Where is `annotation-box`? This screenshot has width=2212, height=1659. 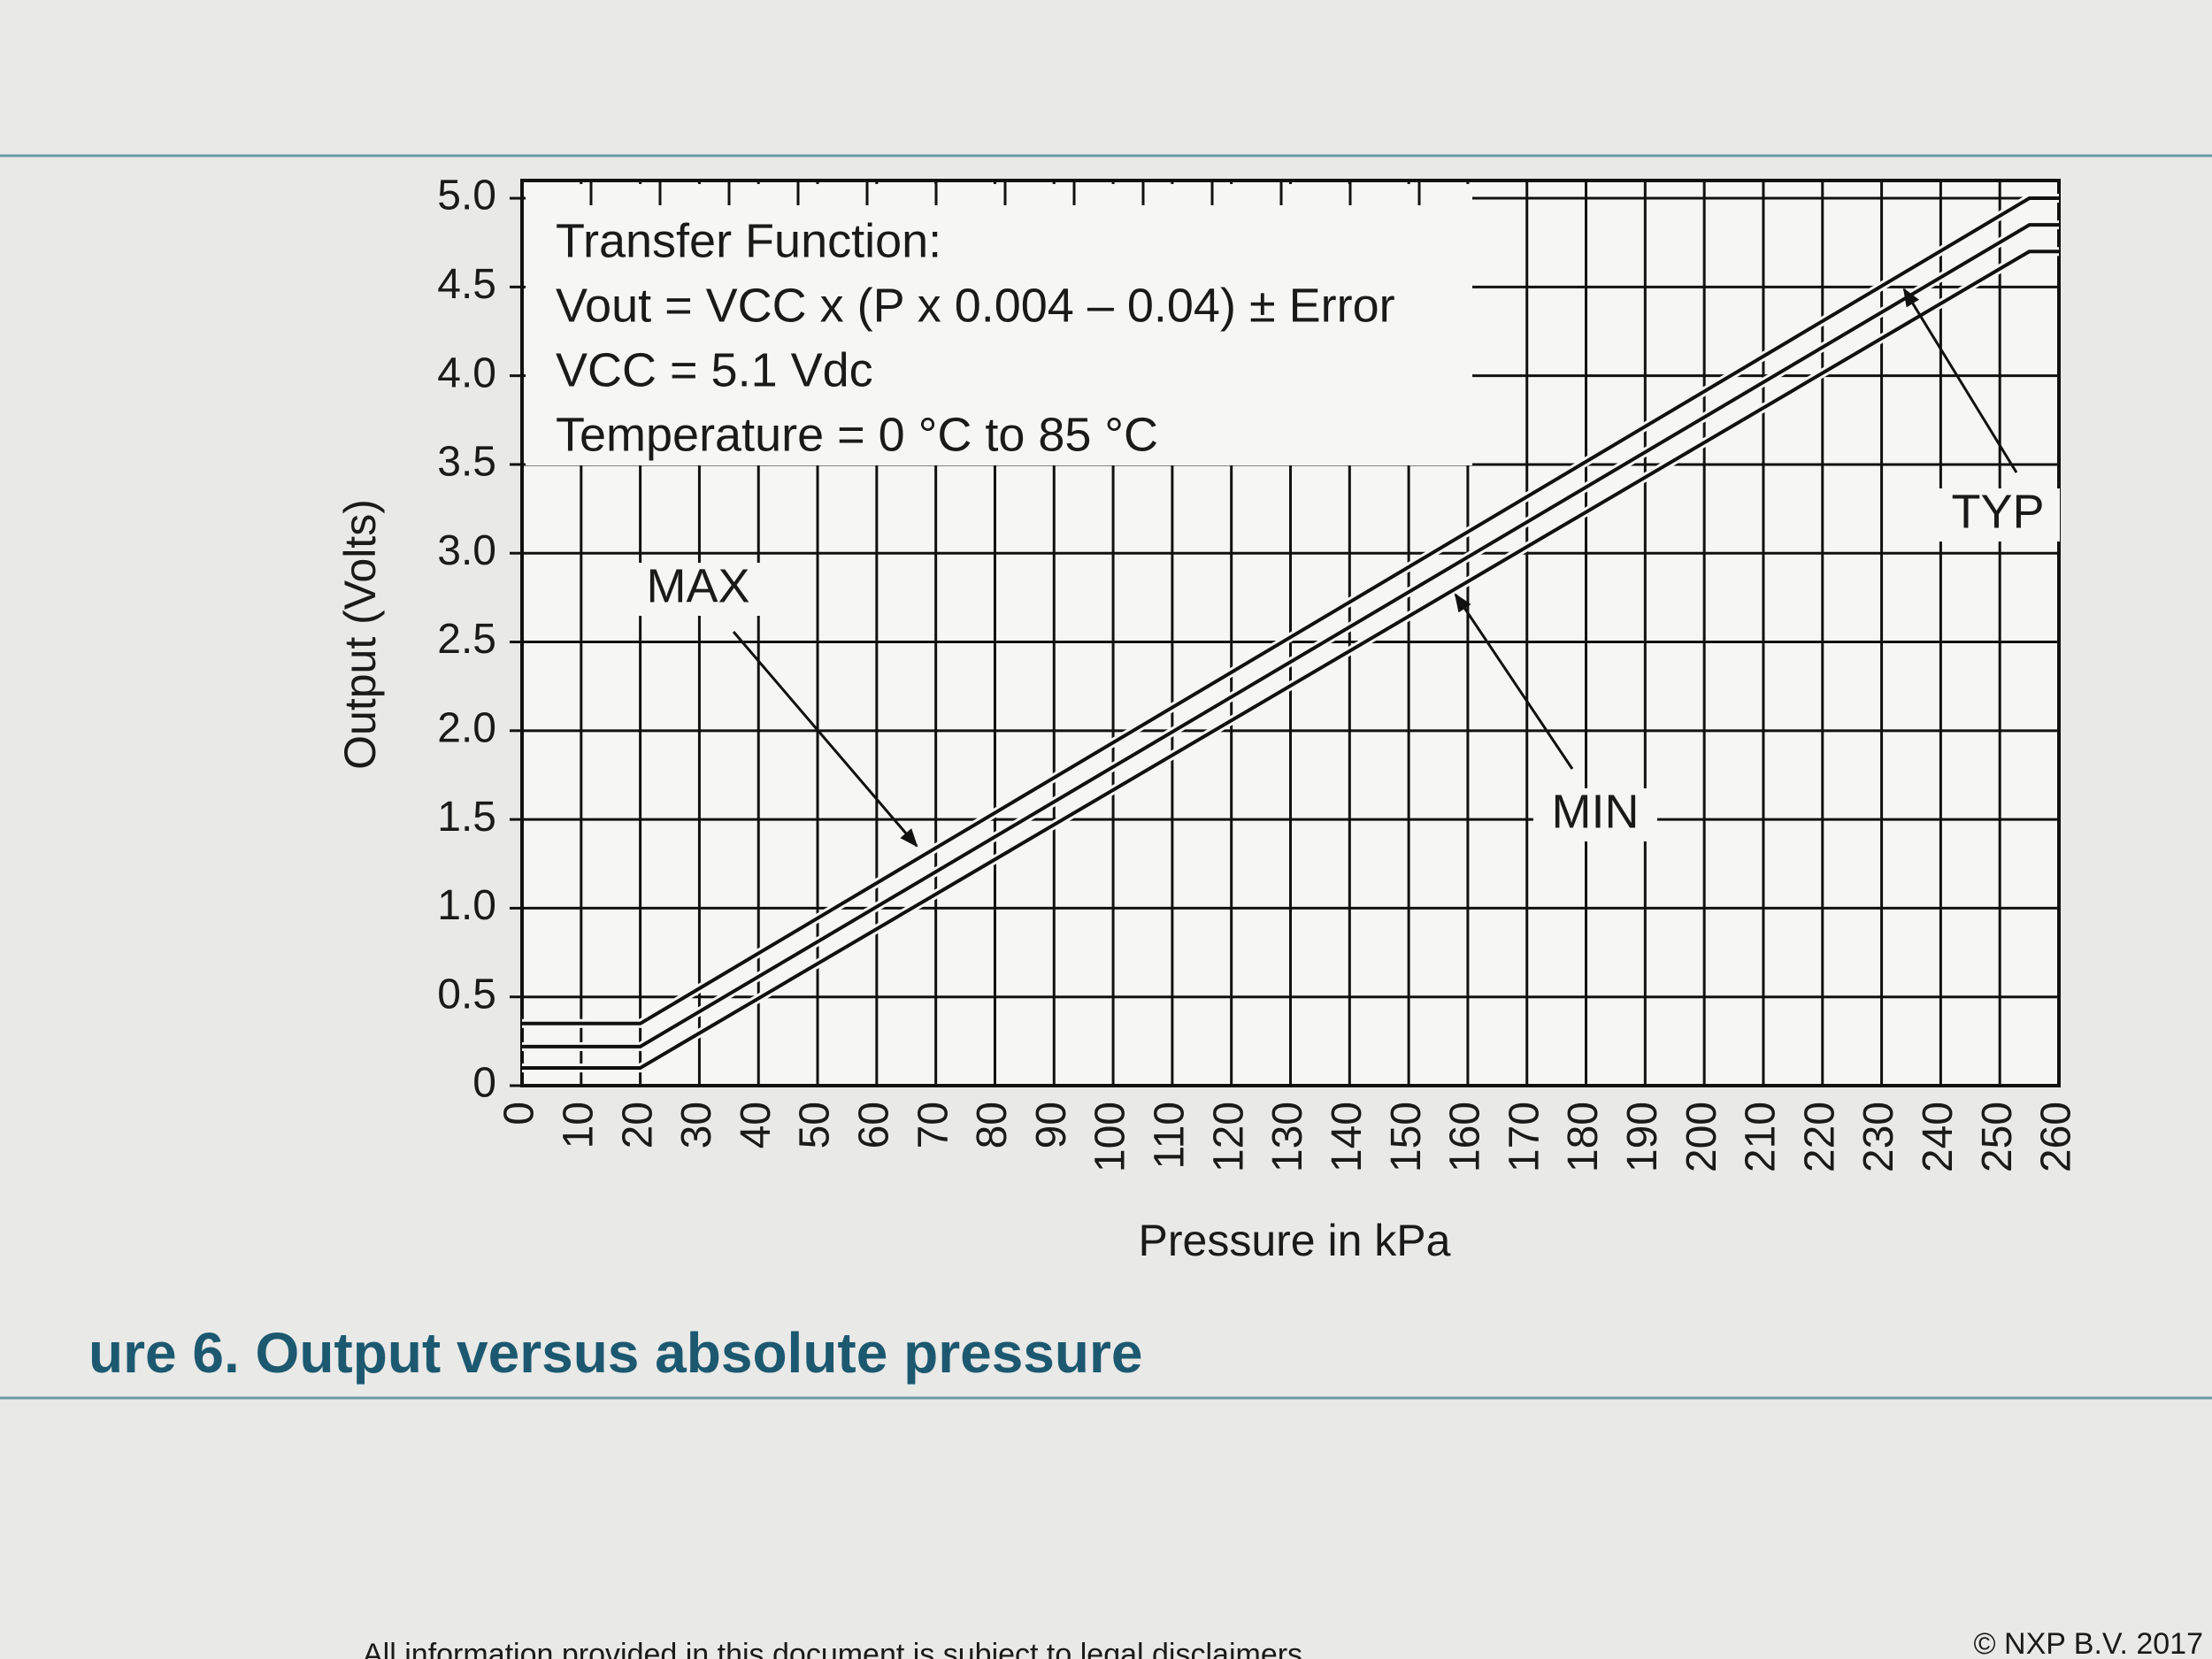 annotation-box is located at coordinates (999, 325).